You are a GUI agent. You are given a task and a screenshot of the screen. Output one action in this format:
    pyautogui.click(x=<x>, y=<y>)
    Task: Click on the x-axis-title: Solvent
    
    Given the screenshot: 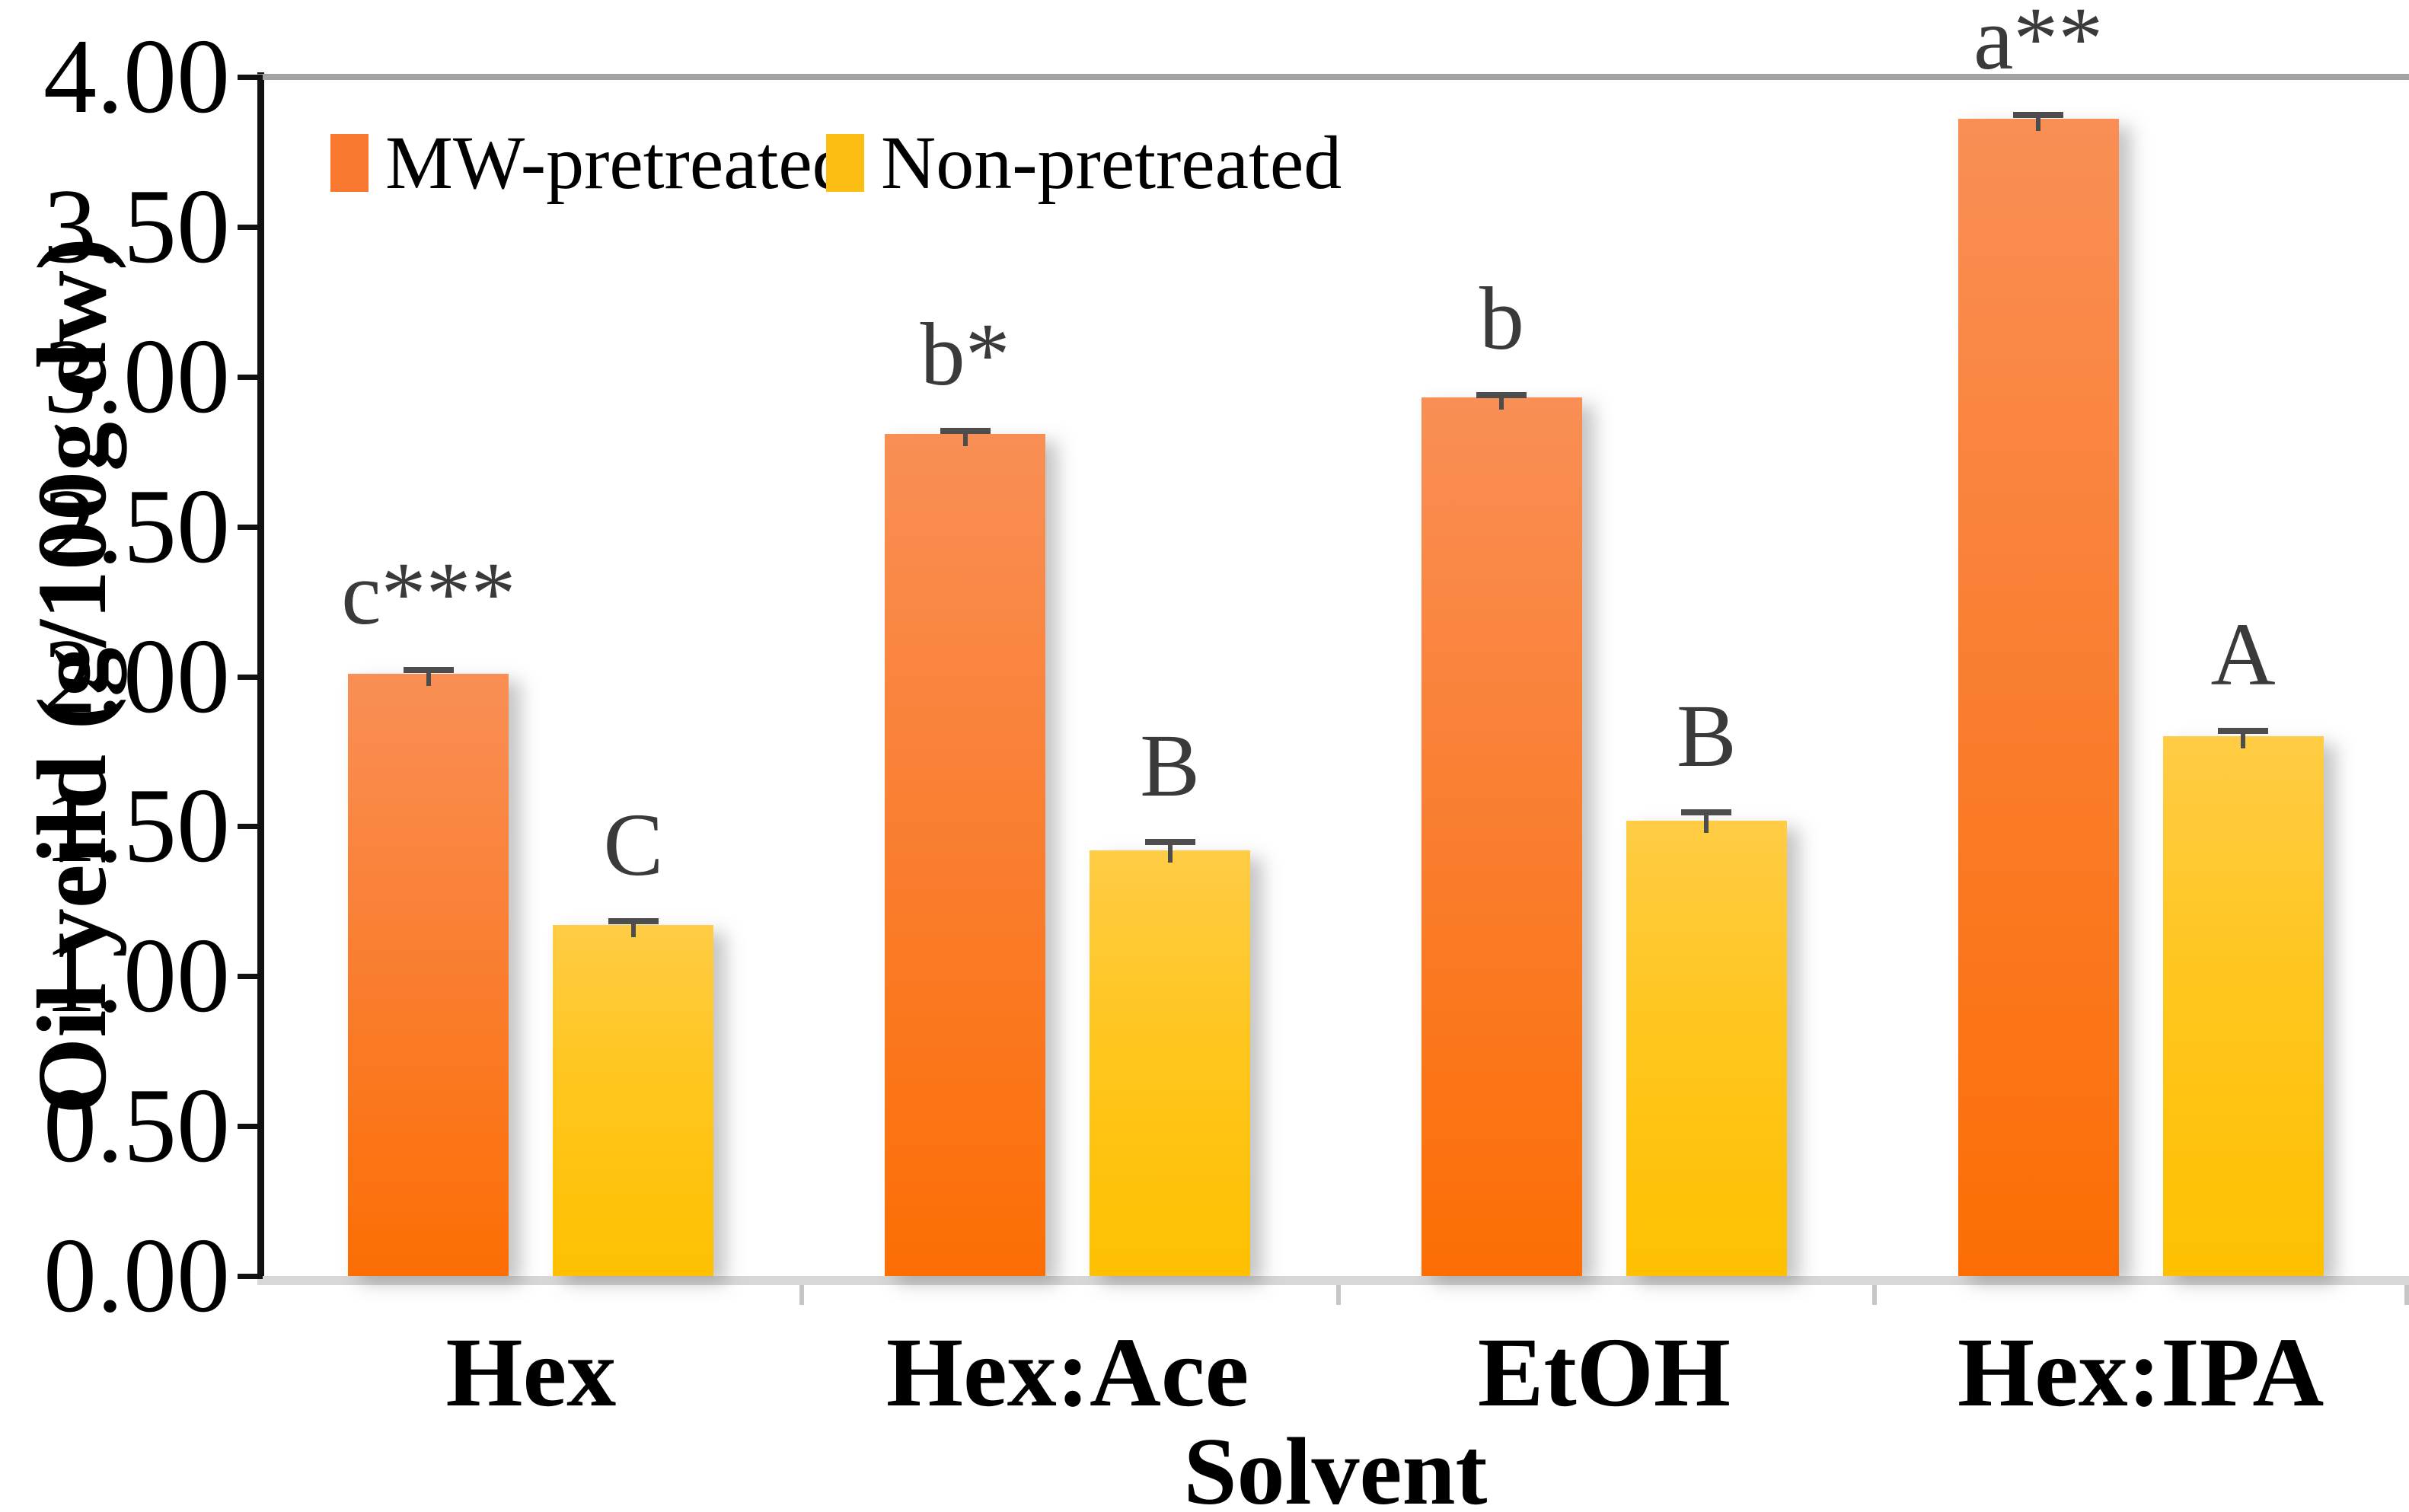 What is the action you would take?
    pyautogui.click(x=1335, y=1465)
    